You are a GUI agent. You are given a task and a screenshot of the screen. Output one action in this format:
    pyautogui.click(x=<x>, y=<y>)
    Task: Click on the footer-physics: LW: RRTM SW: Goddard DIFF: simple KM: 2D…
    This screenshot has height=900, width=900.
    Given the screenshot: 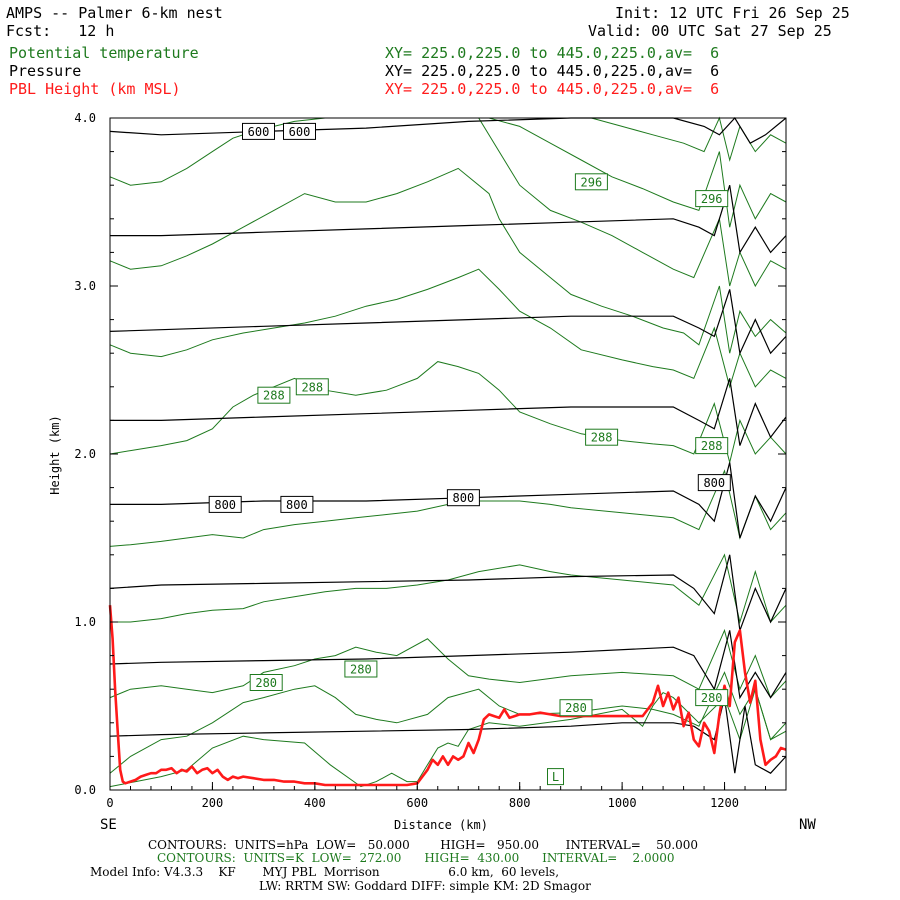 What is the action you would take?
    pyautogui.click(x=425, y=886)
    